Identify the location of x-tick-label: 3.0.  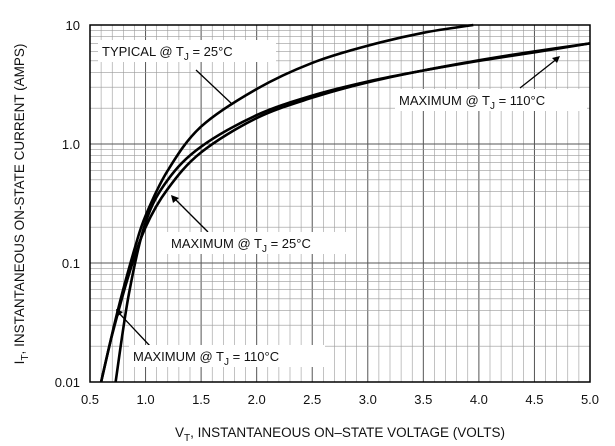
(368, 399).